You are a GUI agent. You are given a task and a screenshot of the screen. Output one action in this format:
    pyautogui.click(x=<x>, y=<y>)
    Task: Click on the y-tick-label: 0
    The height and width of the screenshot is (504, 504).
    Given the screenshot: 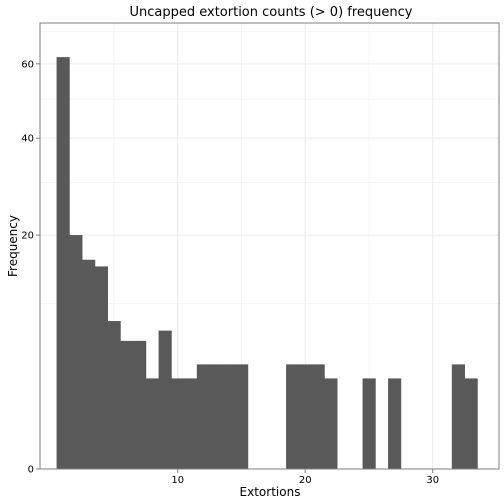 What is the action you would take?
    pyautogui.click(x=31, y=470)
    